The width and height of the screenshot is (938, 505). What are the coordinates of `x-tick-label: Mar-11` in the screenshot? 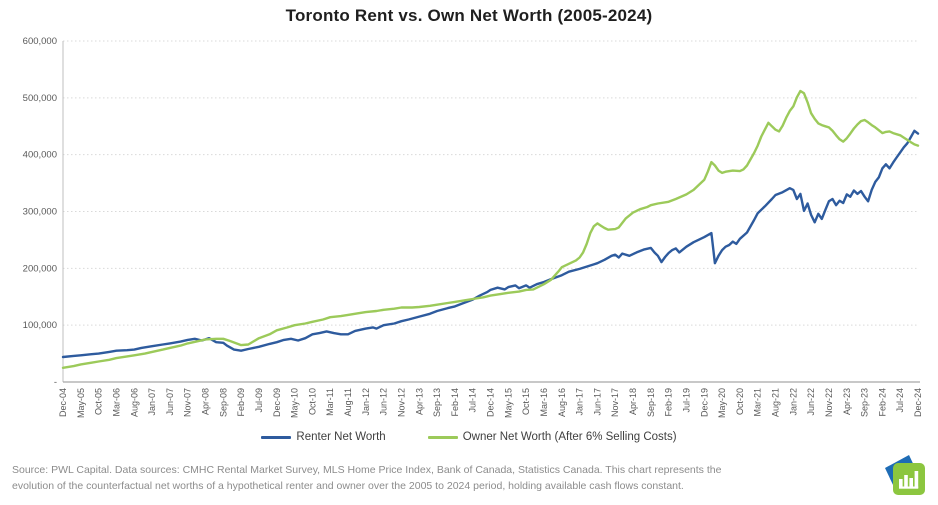 It's located at (330, 402).